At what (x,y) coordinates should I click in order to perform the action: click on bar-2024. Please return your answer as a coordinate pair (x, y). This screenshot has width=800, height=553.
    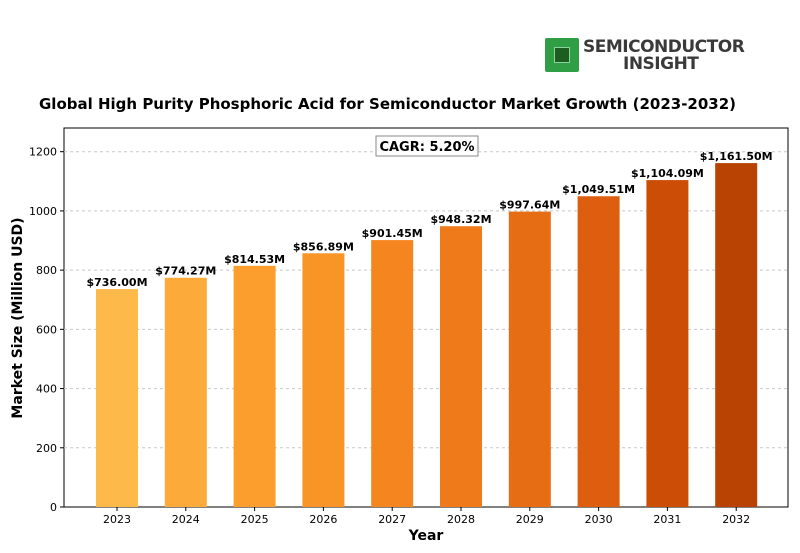
    Looking at the image, I should click on (185, 392).